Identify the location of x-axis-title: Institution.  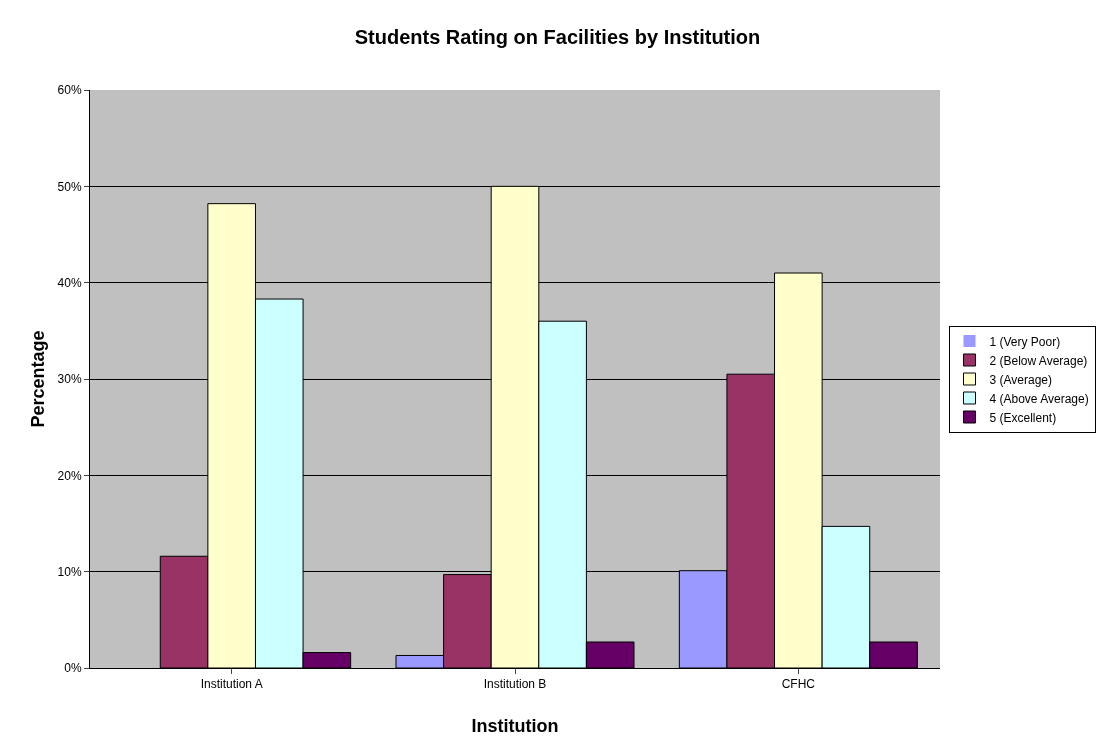
(515, 726).